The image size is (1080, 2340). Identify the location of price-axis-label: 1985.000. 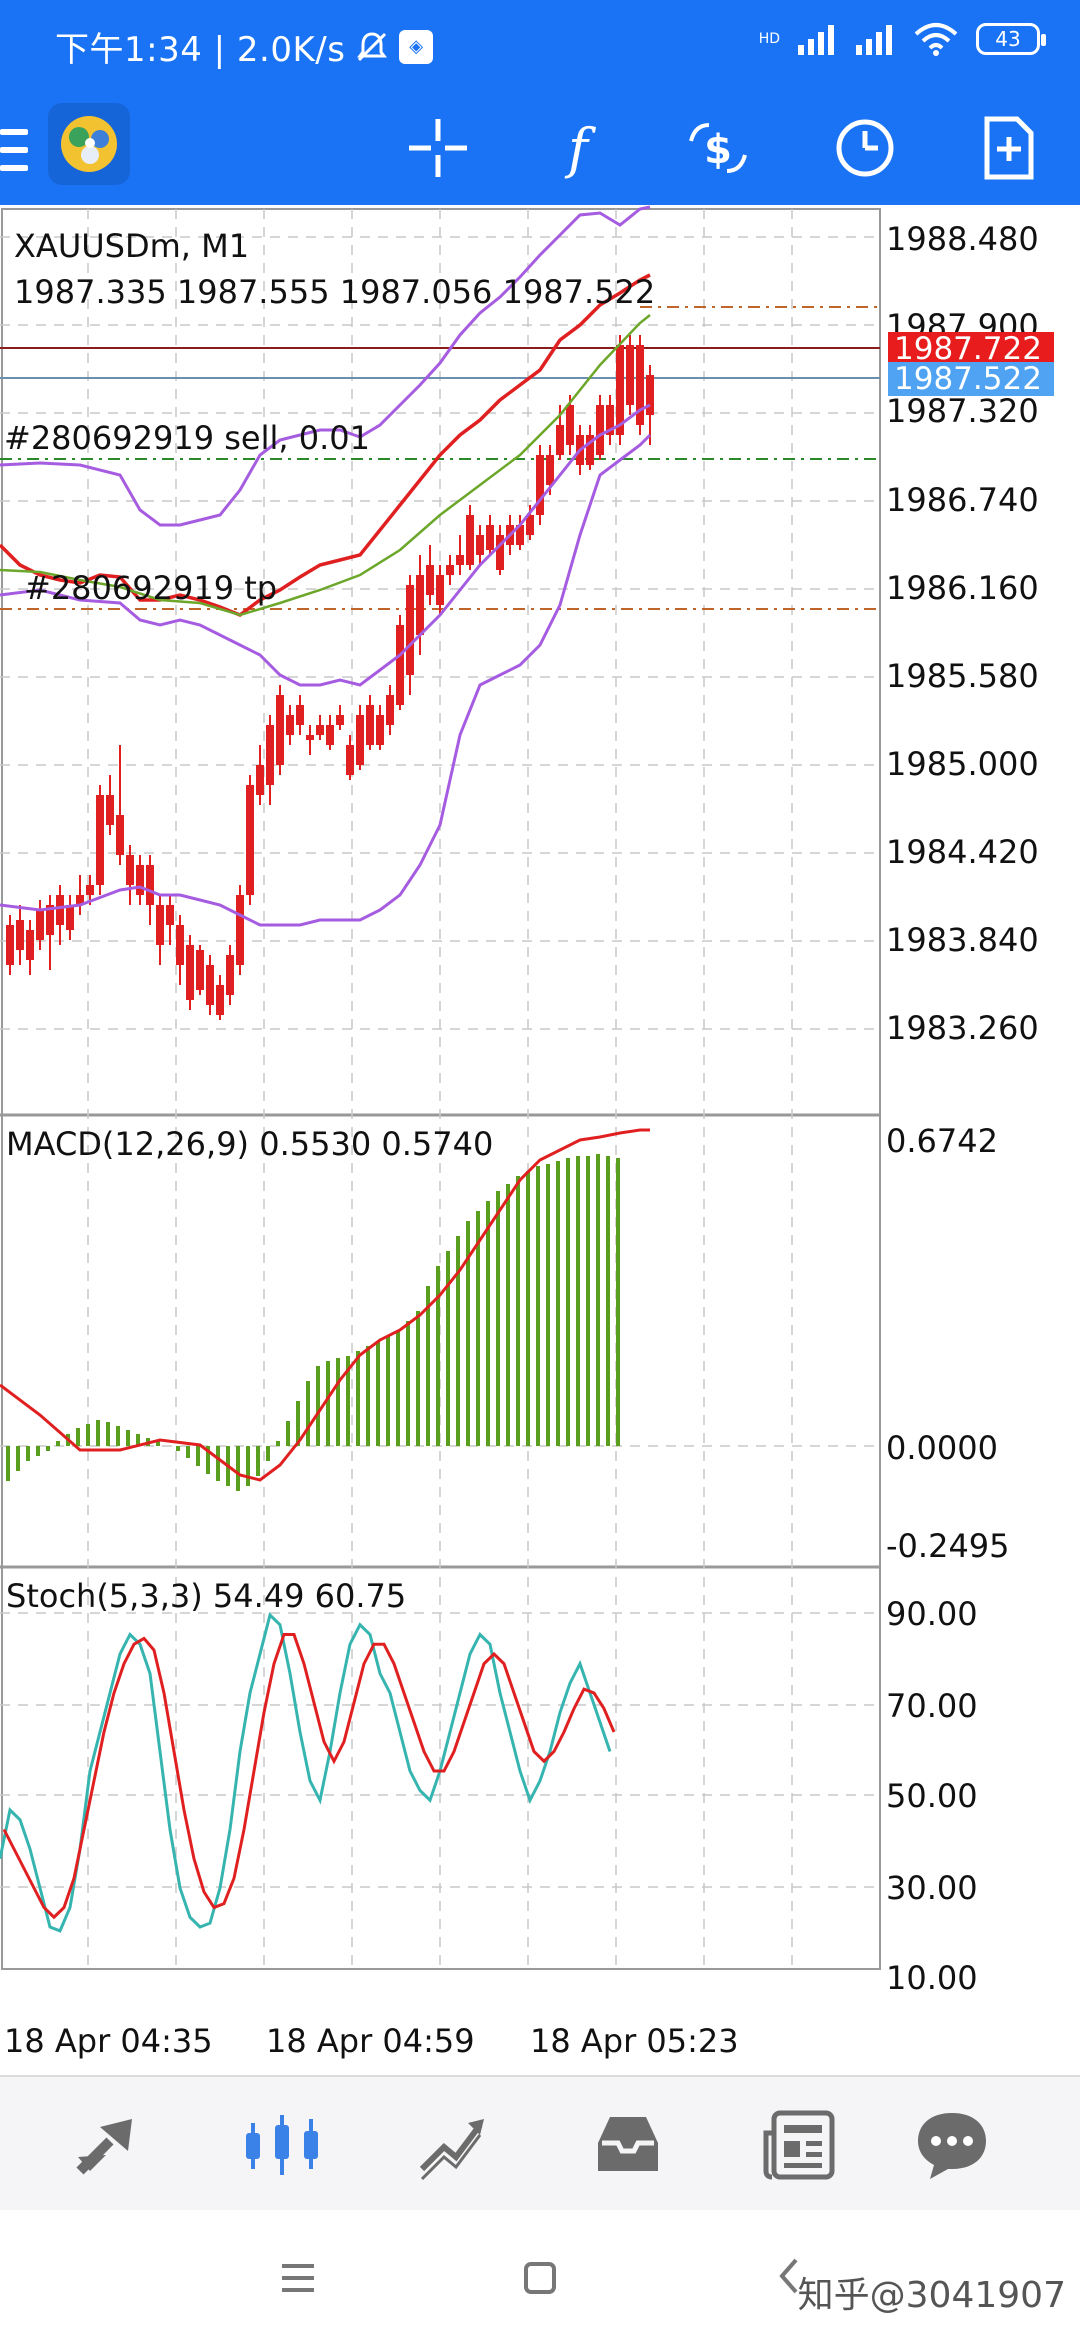
(962, 764).